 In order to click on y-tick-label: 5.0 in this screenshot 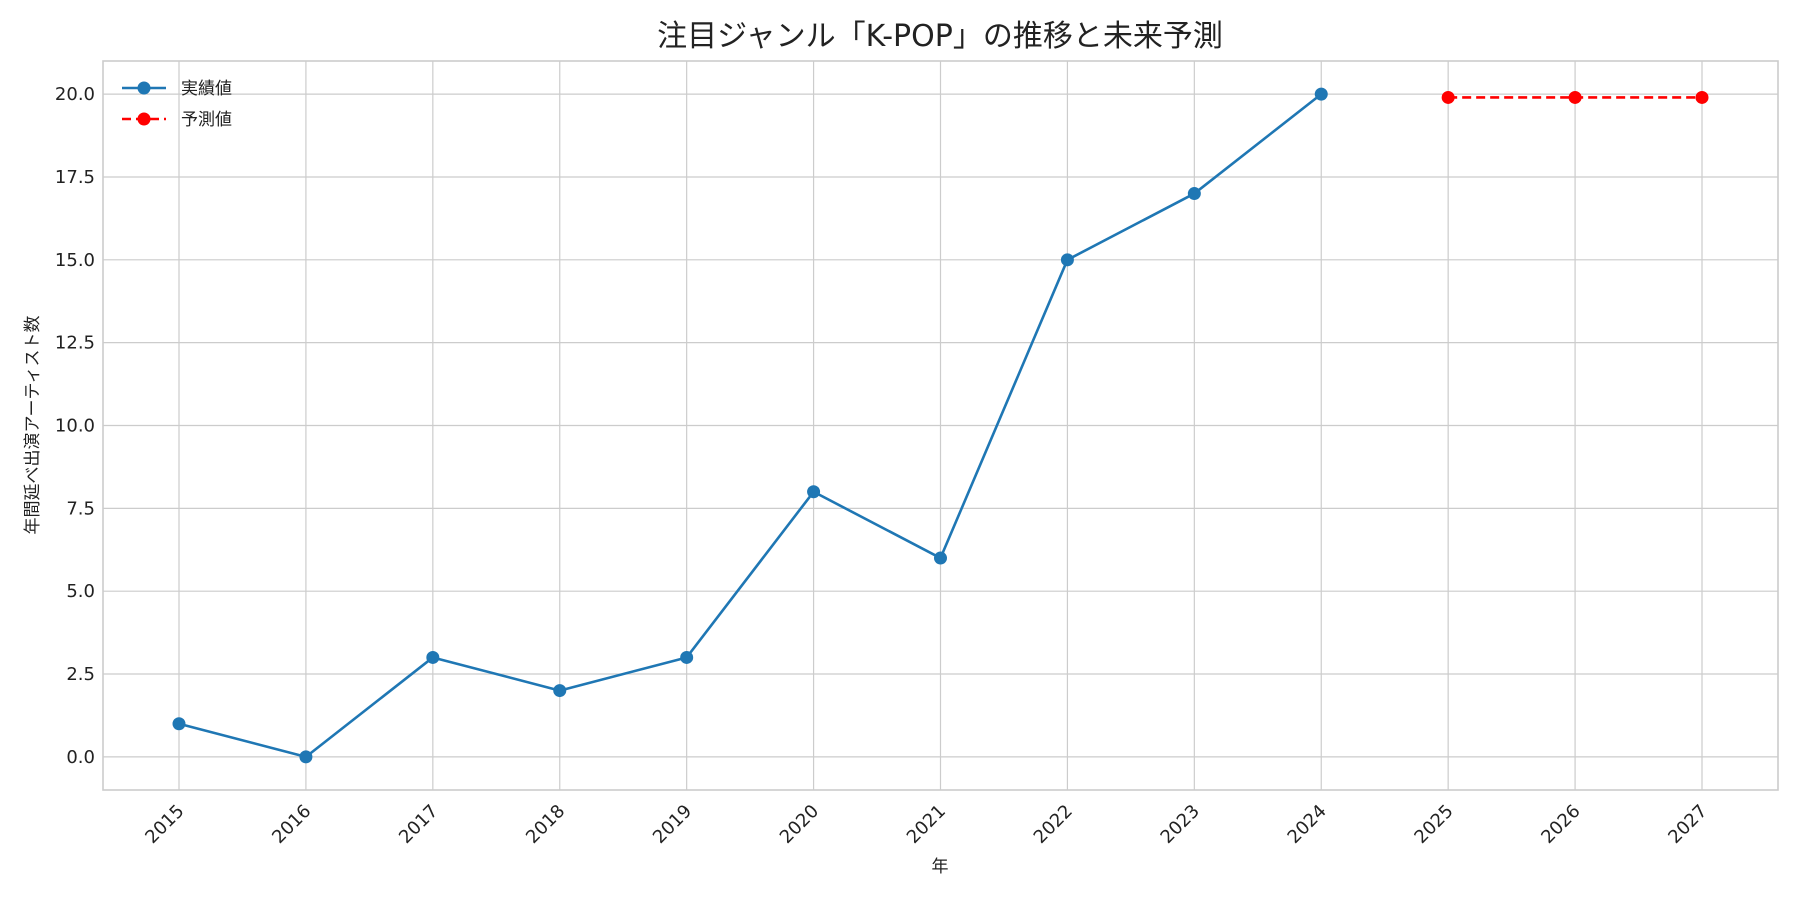, I will do `click(80, 591)`.